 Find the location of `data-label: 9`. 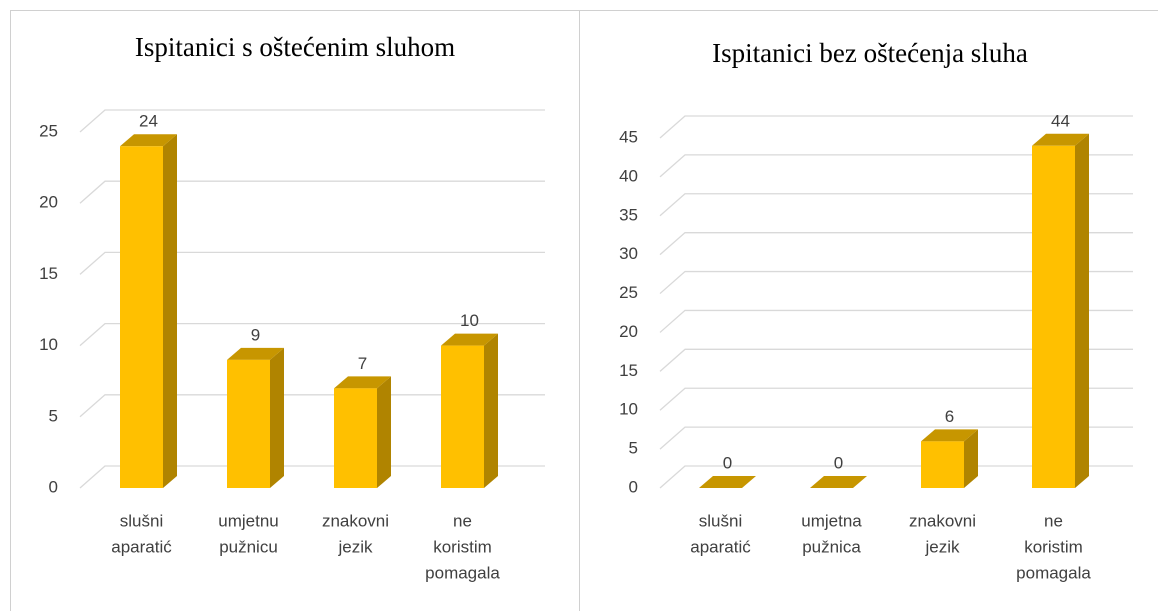

data-label: 9 is located at coordinates (255, 334).